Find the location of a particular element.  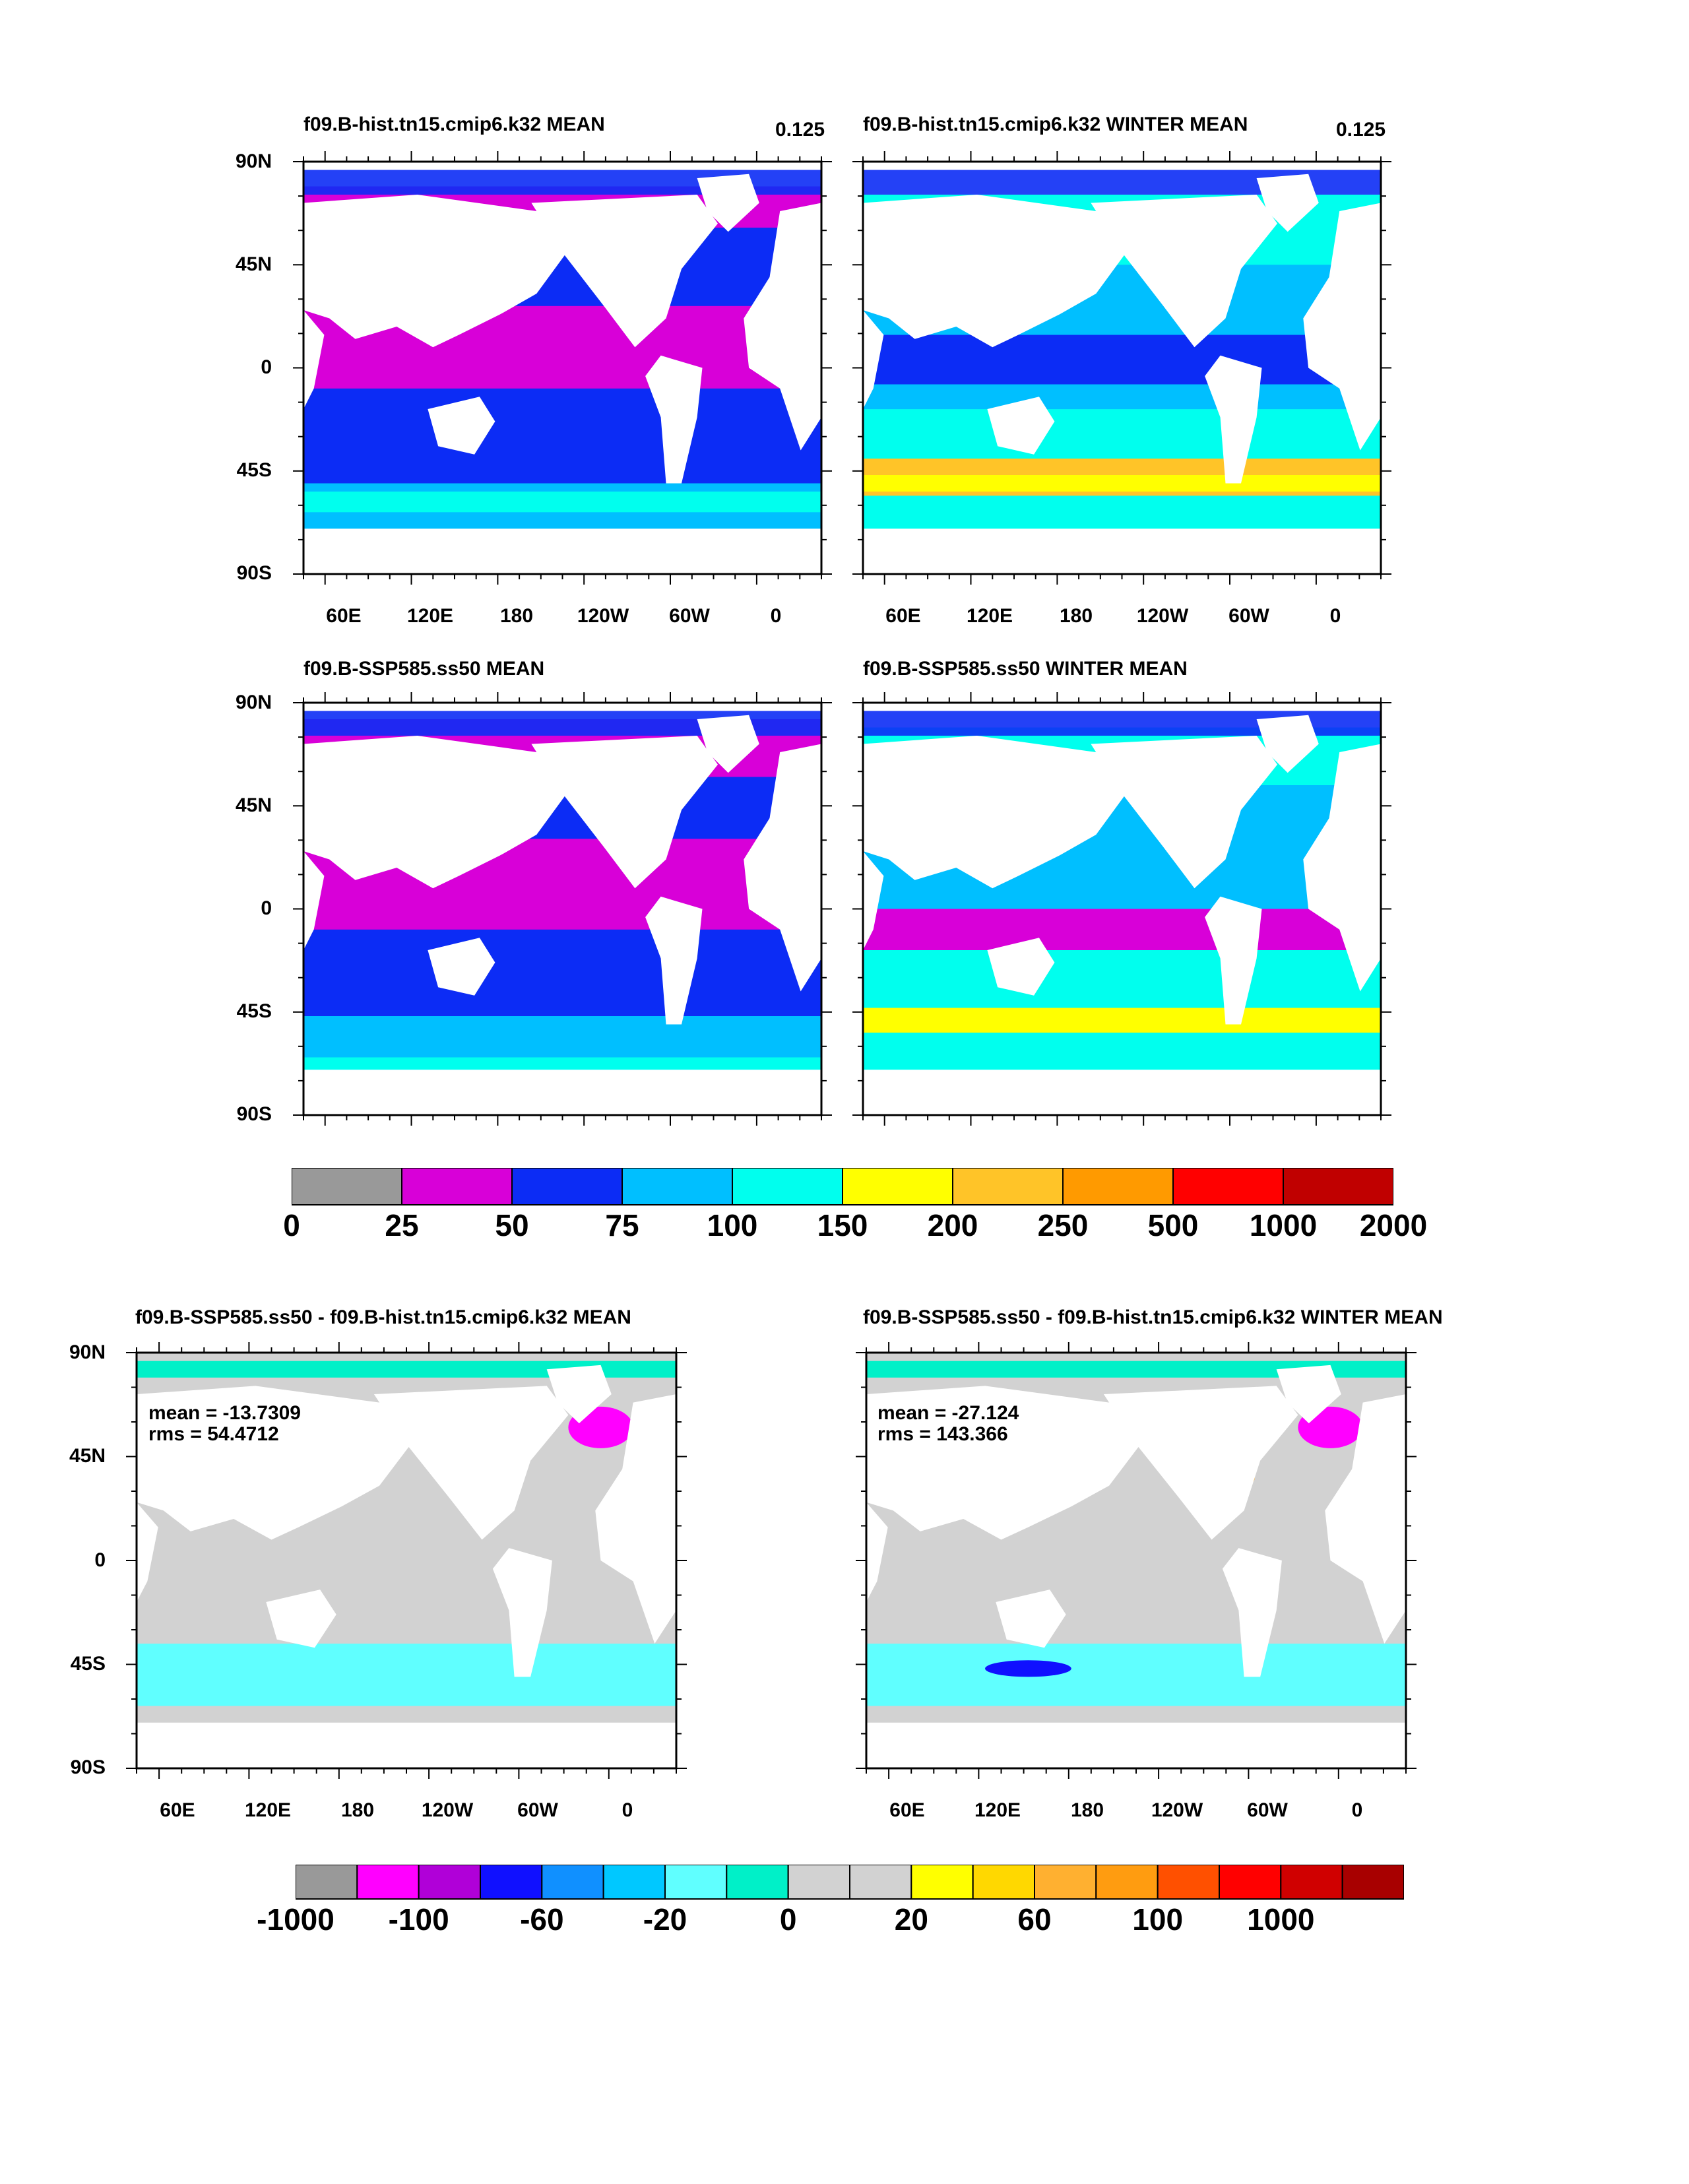

stat-rms-diff-winter: rms = 143.366 is located at coordinates (942, 1434).